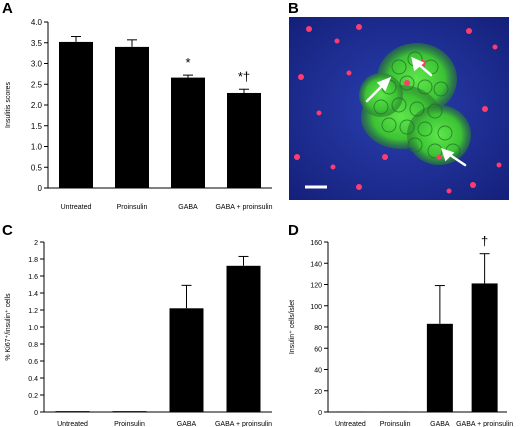 The height and width of the screenshot is (427, 520). I want to click on y-tick-label: 2.0, so click(37, 105).